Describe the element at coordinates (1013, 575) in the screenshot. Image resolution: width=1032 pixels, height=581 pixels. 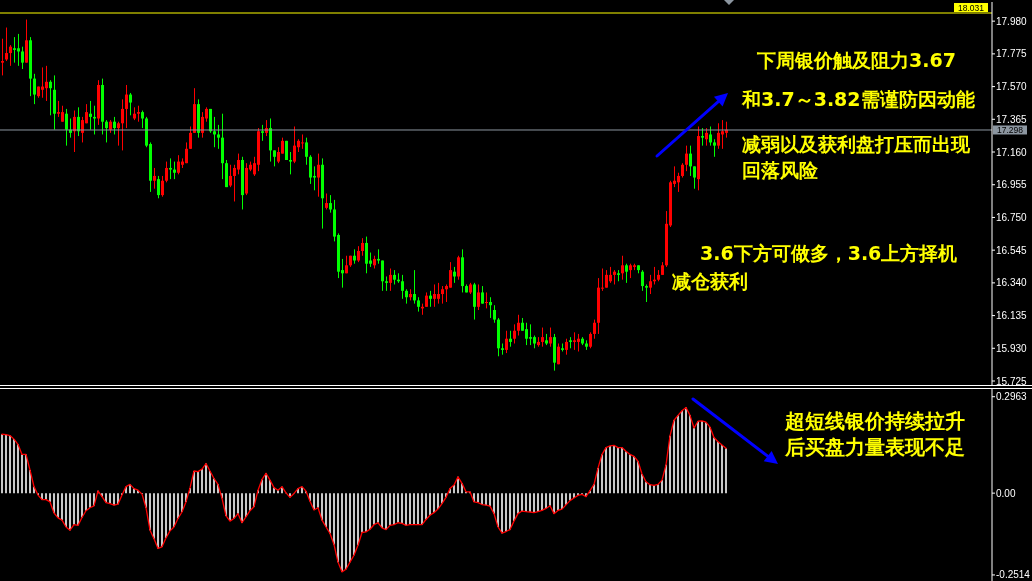
I see `y-tick-label: -0.2514` at that location.